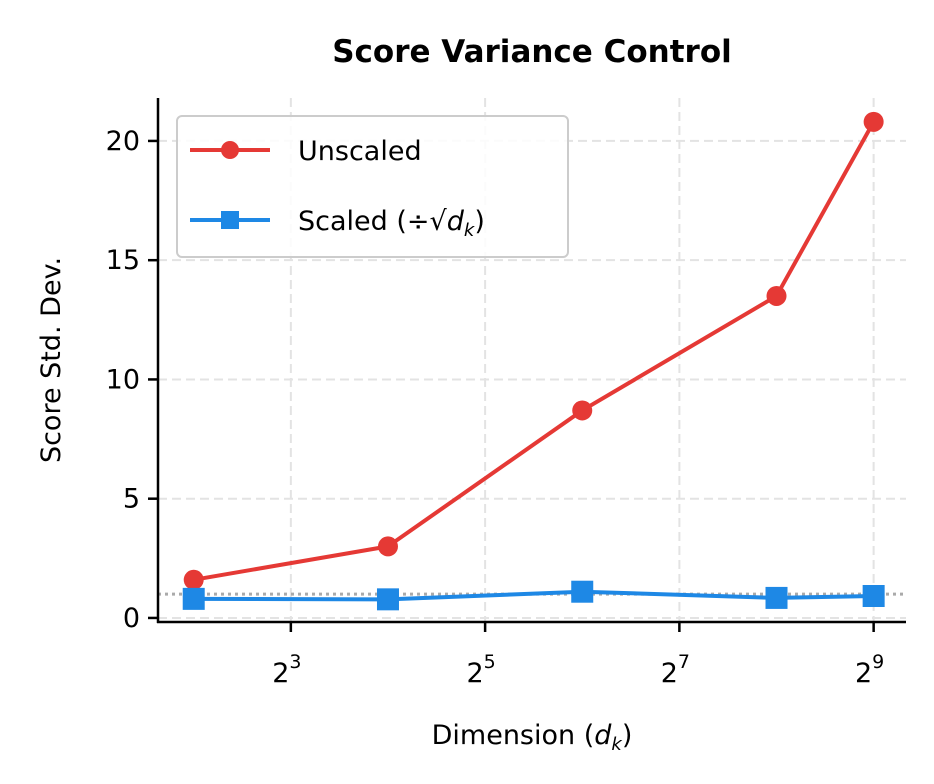 This screenshot has width=934, height=784. Describe the element at coordinates (684, 662) in the screenshot. I see `x-tick-exponent: 7` at that location.